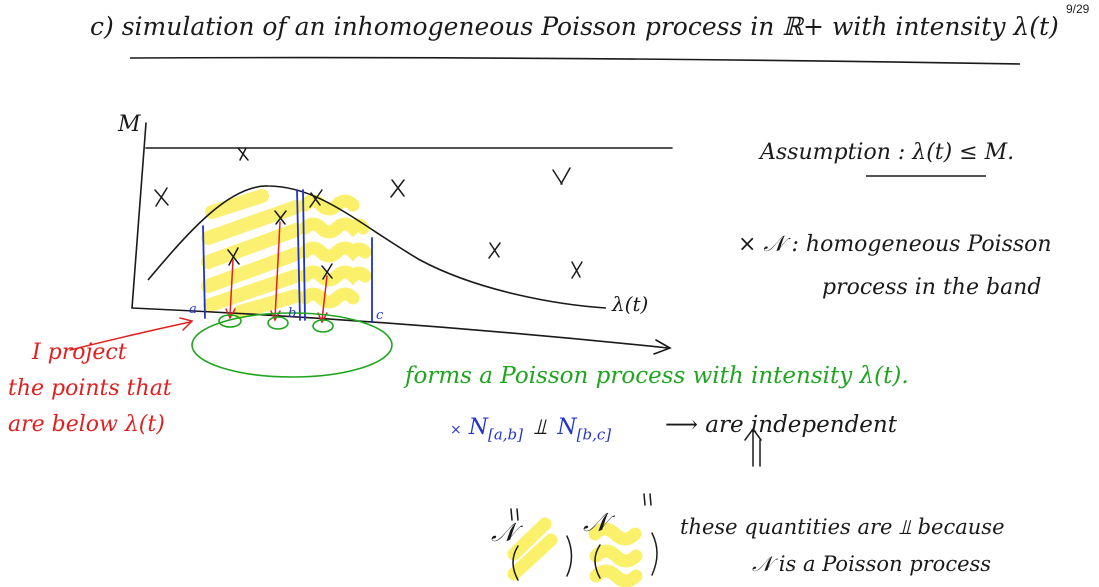 The height and width of the screenshot is (587, 1099). I want to click on interval-label-c: c, so click(380, 315).